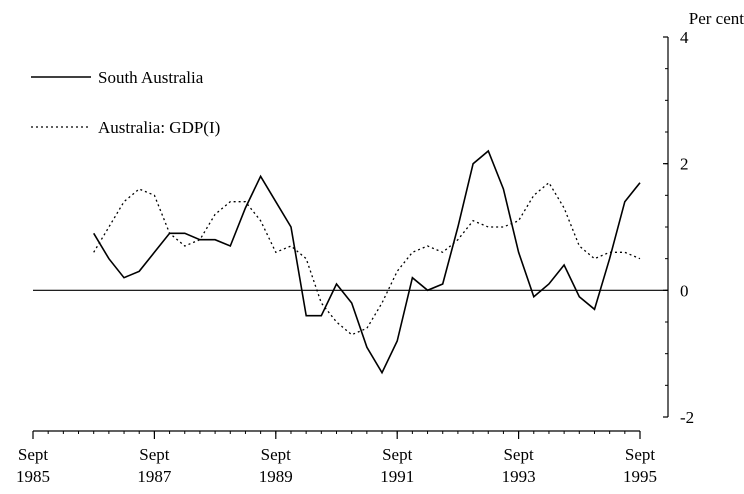 The image size is (744, 494). What do you see at coordinates (716, 18) in the screenshot?
I see `y-axis-label: Per cent` at bounding box center [716, 18].